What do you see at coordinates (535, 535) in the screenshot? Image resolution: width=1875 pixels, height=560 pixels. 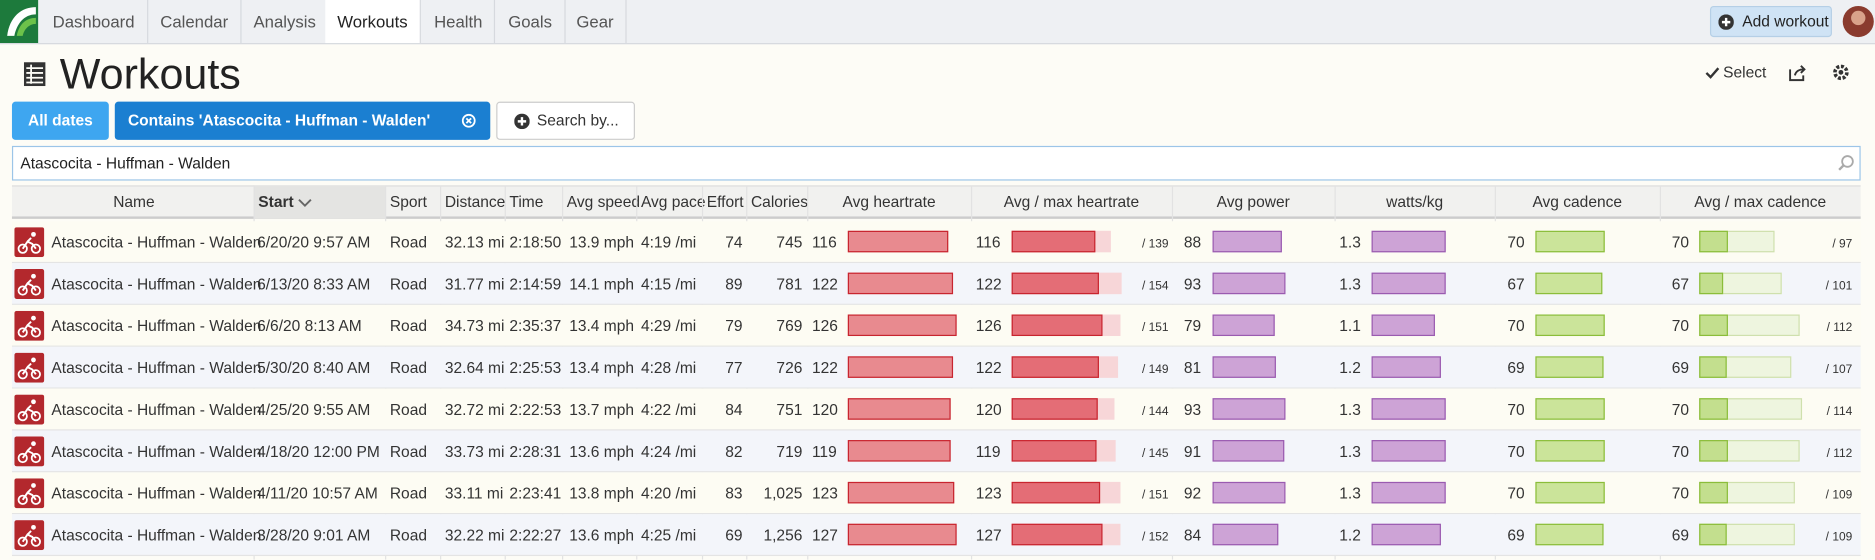 I see `duration: 2:22:27` at bounding box center [535, 535].